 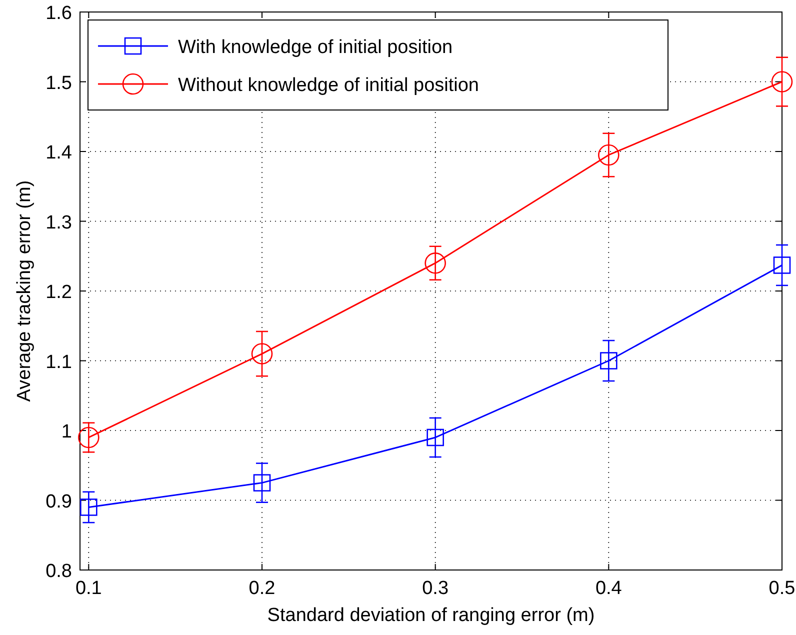 I want to click on y-axis-title: Average tracking error (m), so click(x=24, y=291).